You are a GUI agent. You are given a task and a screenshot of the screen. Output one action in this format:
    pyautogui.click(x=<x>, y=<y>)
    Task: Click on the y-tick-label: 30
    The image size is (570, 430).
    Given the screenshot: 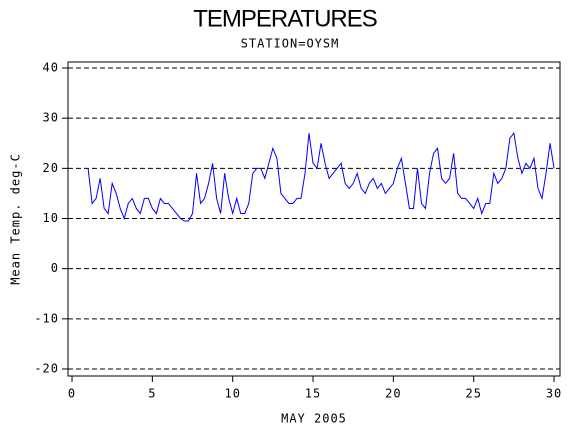 What is the action you would take?
    pyautogui.click(x=51, y=118)
    